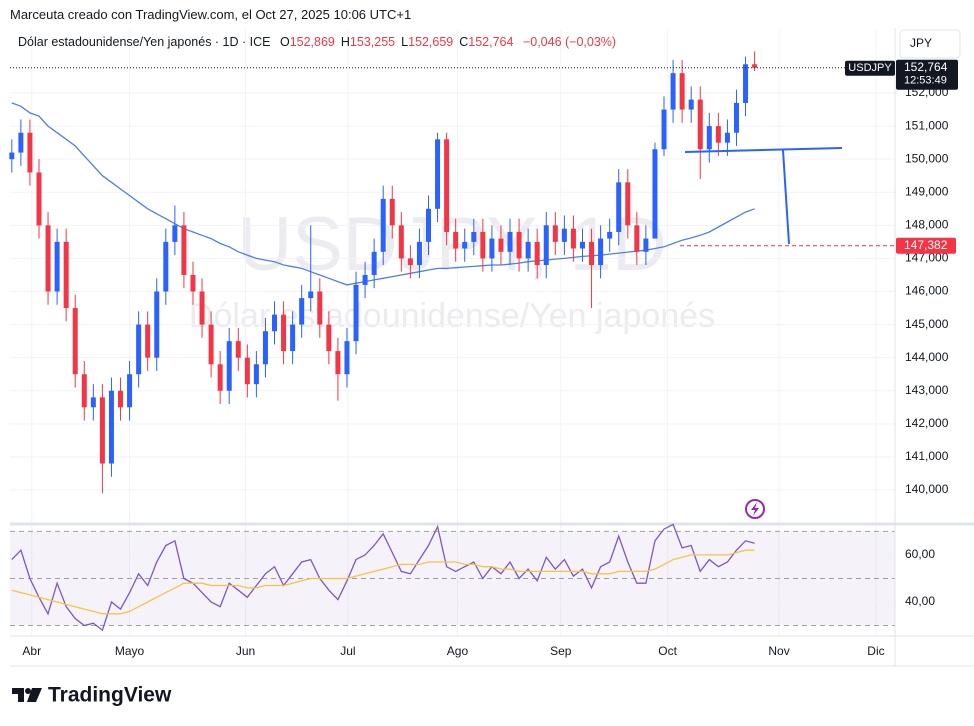  Describe the element at coordinates (464, 42) in the screenshot. I see `ohlc-key: C` at that location.